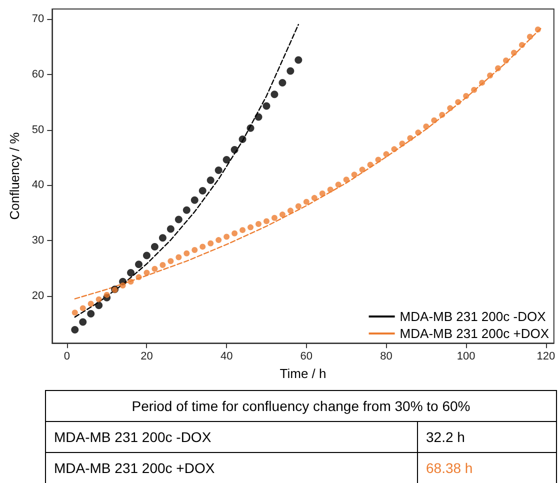 This screenshot has width=558, height=483. I want to click on text: MDA-MB 231 200c -DOX, so click(232, 437).